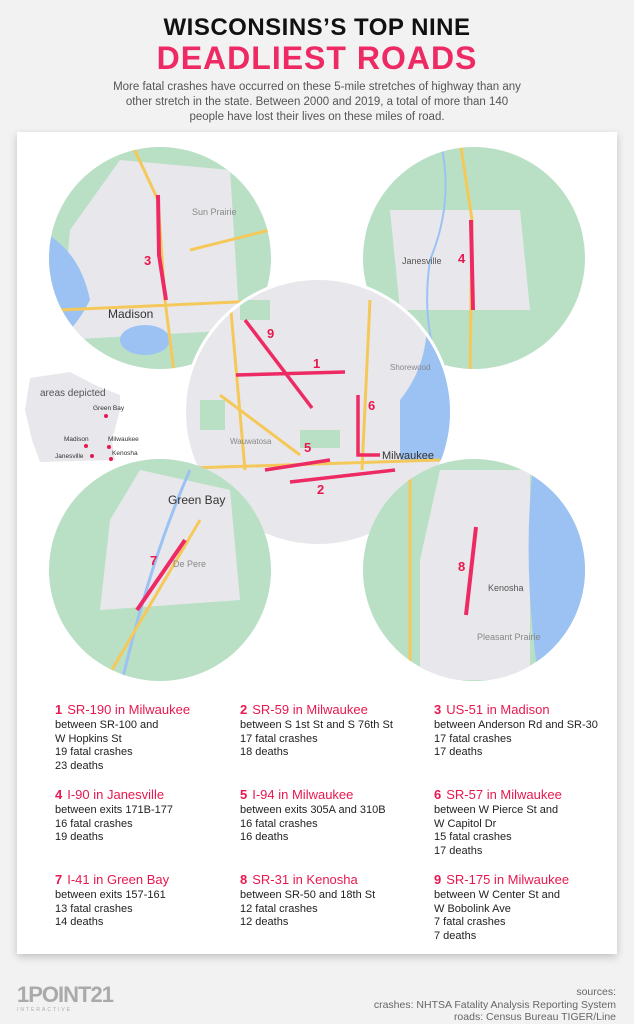  What do you see at coordinates (470, 922) in the screenshot?
I see `legend-line: 7 fatal crashes` at bounding box center [470, 922].